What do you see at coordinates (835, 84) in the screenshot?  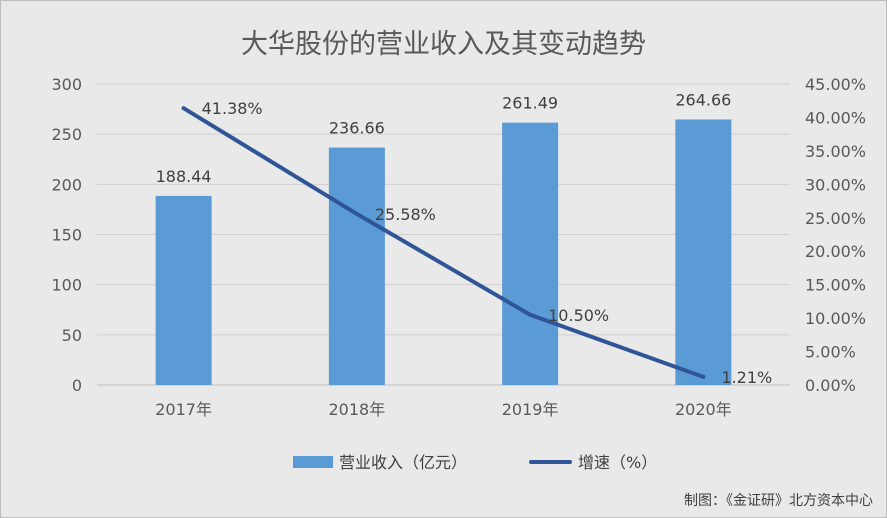 I see `y-right-tick-label: 45.00%` at bounding box center [835, 84].